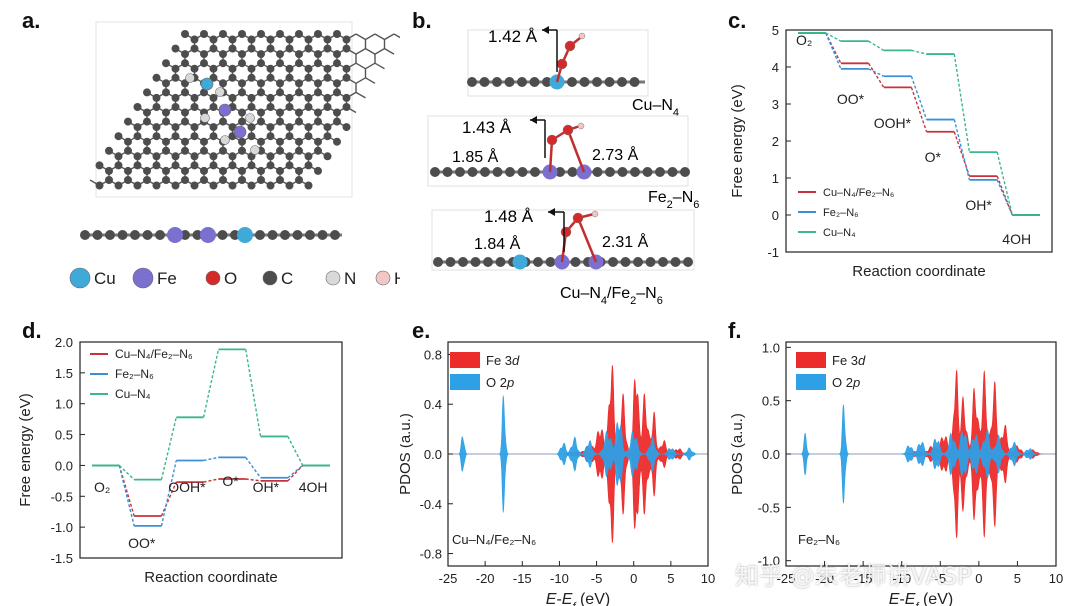  Describe the element at coordinates (143, 278) in the screenshot. I see `legend-swatch-fe` at that location.